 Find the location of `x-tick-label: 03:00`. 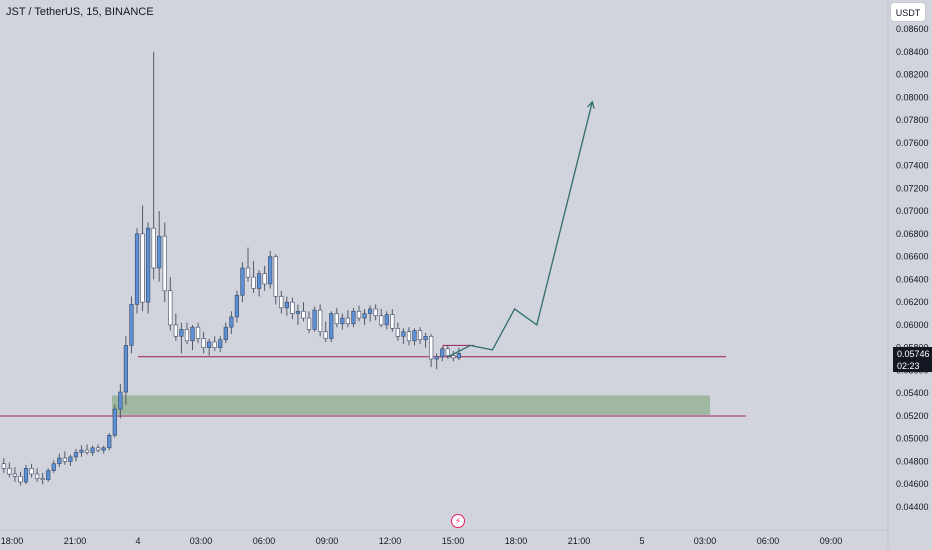

x-tick-label: 03:00 is located at coordinates (201, 541).